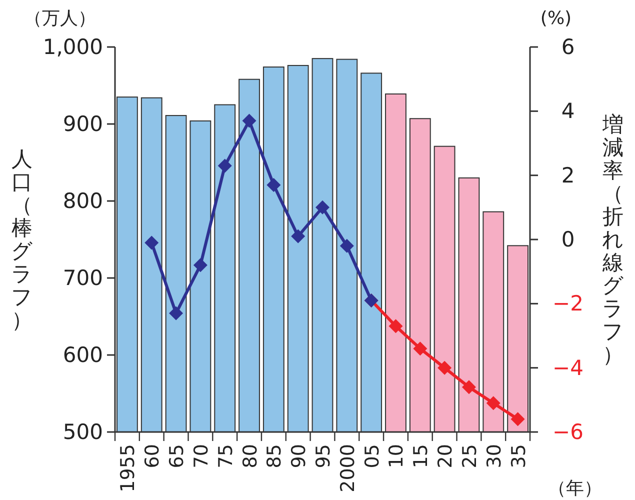  I want to click on text: （万人）, so click(60, 18).